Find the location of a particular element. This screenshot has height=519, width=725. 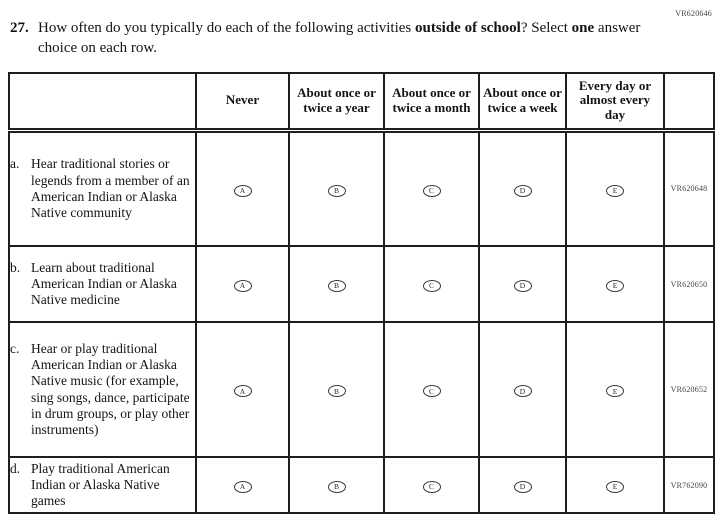

row-b-bubble-a: A is located at coordinates (242, 285).